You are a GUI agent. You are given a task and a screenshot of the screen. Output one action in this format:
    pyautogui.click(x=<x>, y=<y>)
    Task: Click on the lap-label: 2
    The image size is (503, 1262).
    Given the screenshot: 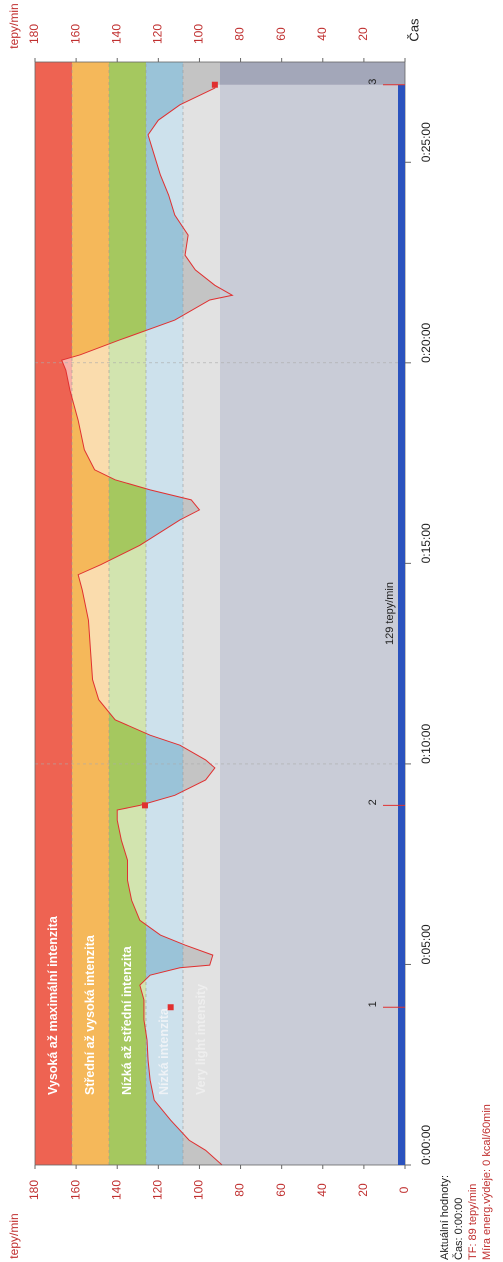 What is the action you would take?
    pyautogui.click(x=373, y=802)
    